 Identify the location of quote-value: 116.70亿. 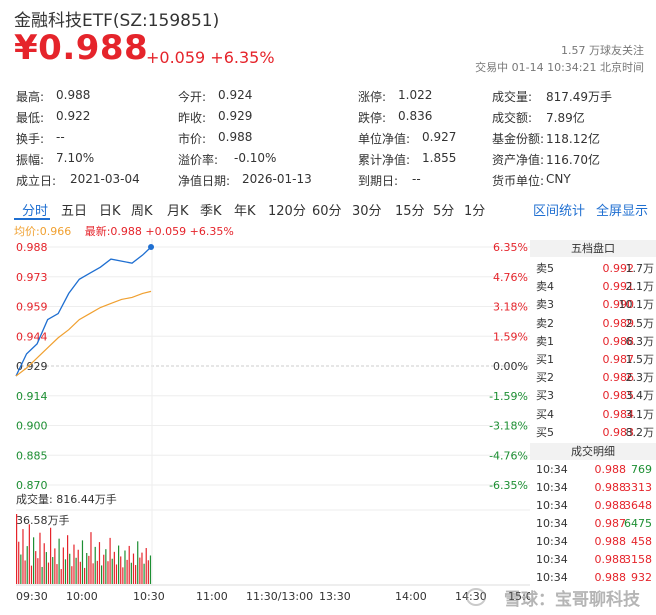
(573, 160).